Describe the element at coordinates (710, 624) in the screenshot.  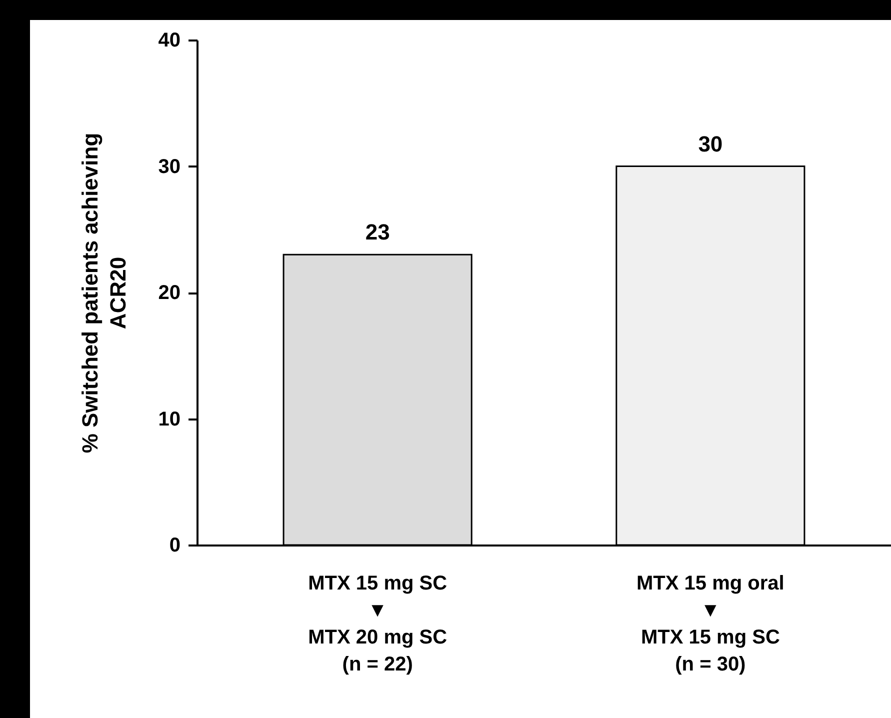
I see `x-tick-label: MTX 15 mg oral ▼ MTX 15 mg SC (n = 30)` at that location.